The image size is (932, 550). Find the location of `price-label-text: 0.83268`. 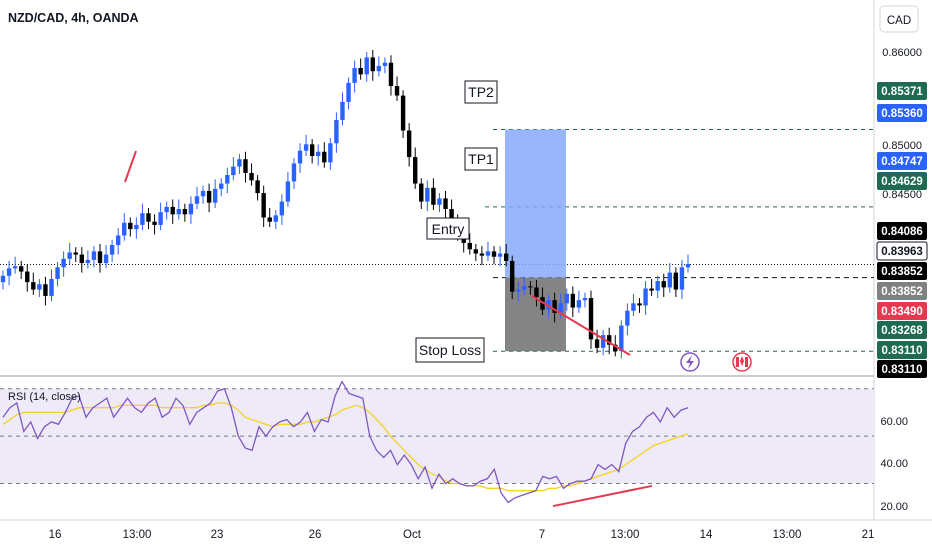

price-label-text: 0.83268 is located at coordinates (902, 331).